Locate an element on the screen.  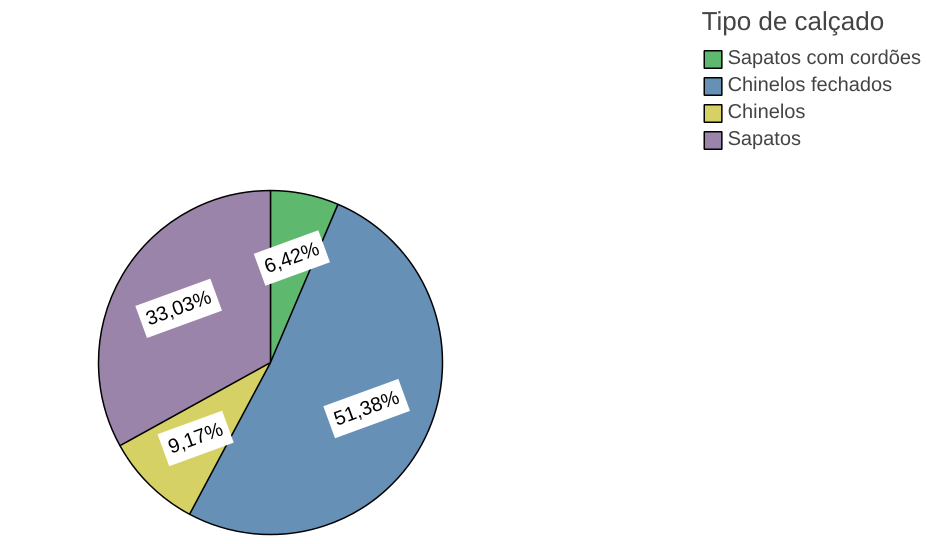
legend-title: Tipo de calçado is located at coordinates (794, 21).